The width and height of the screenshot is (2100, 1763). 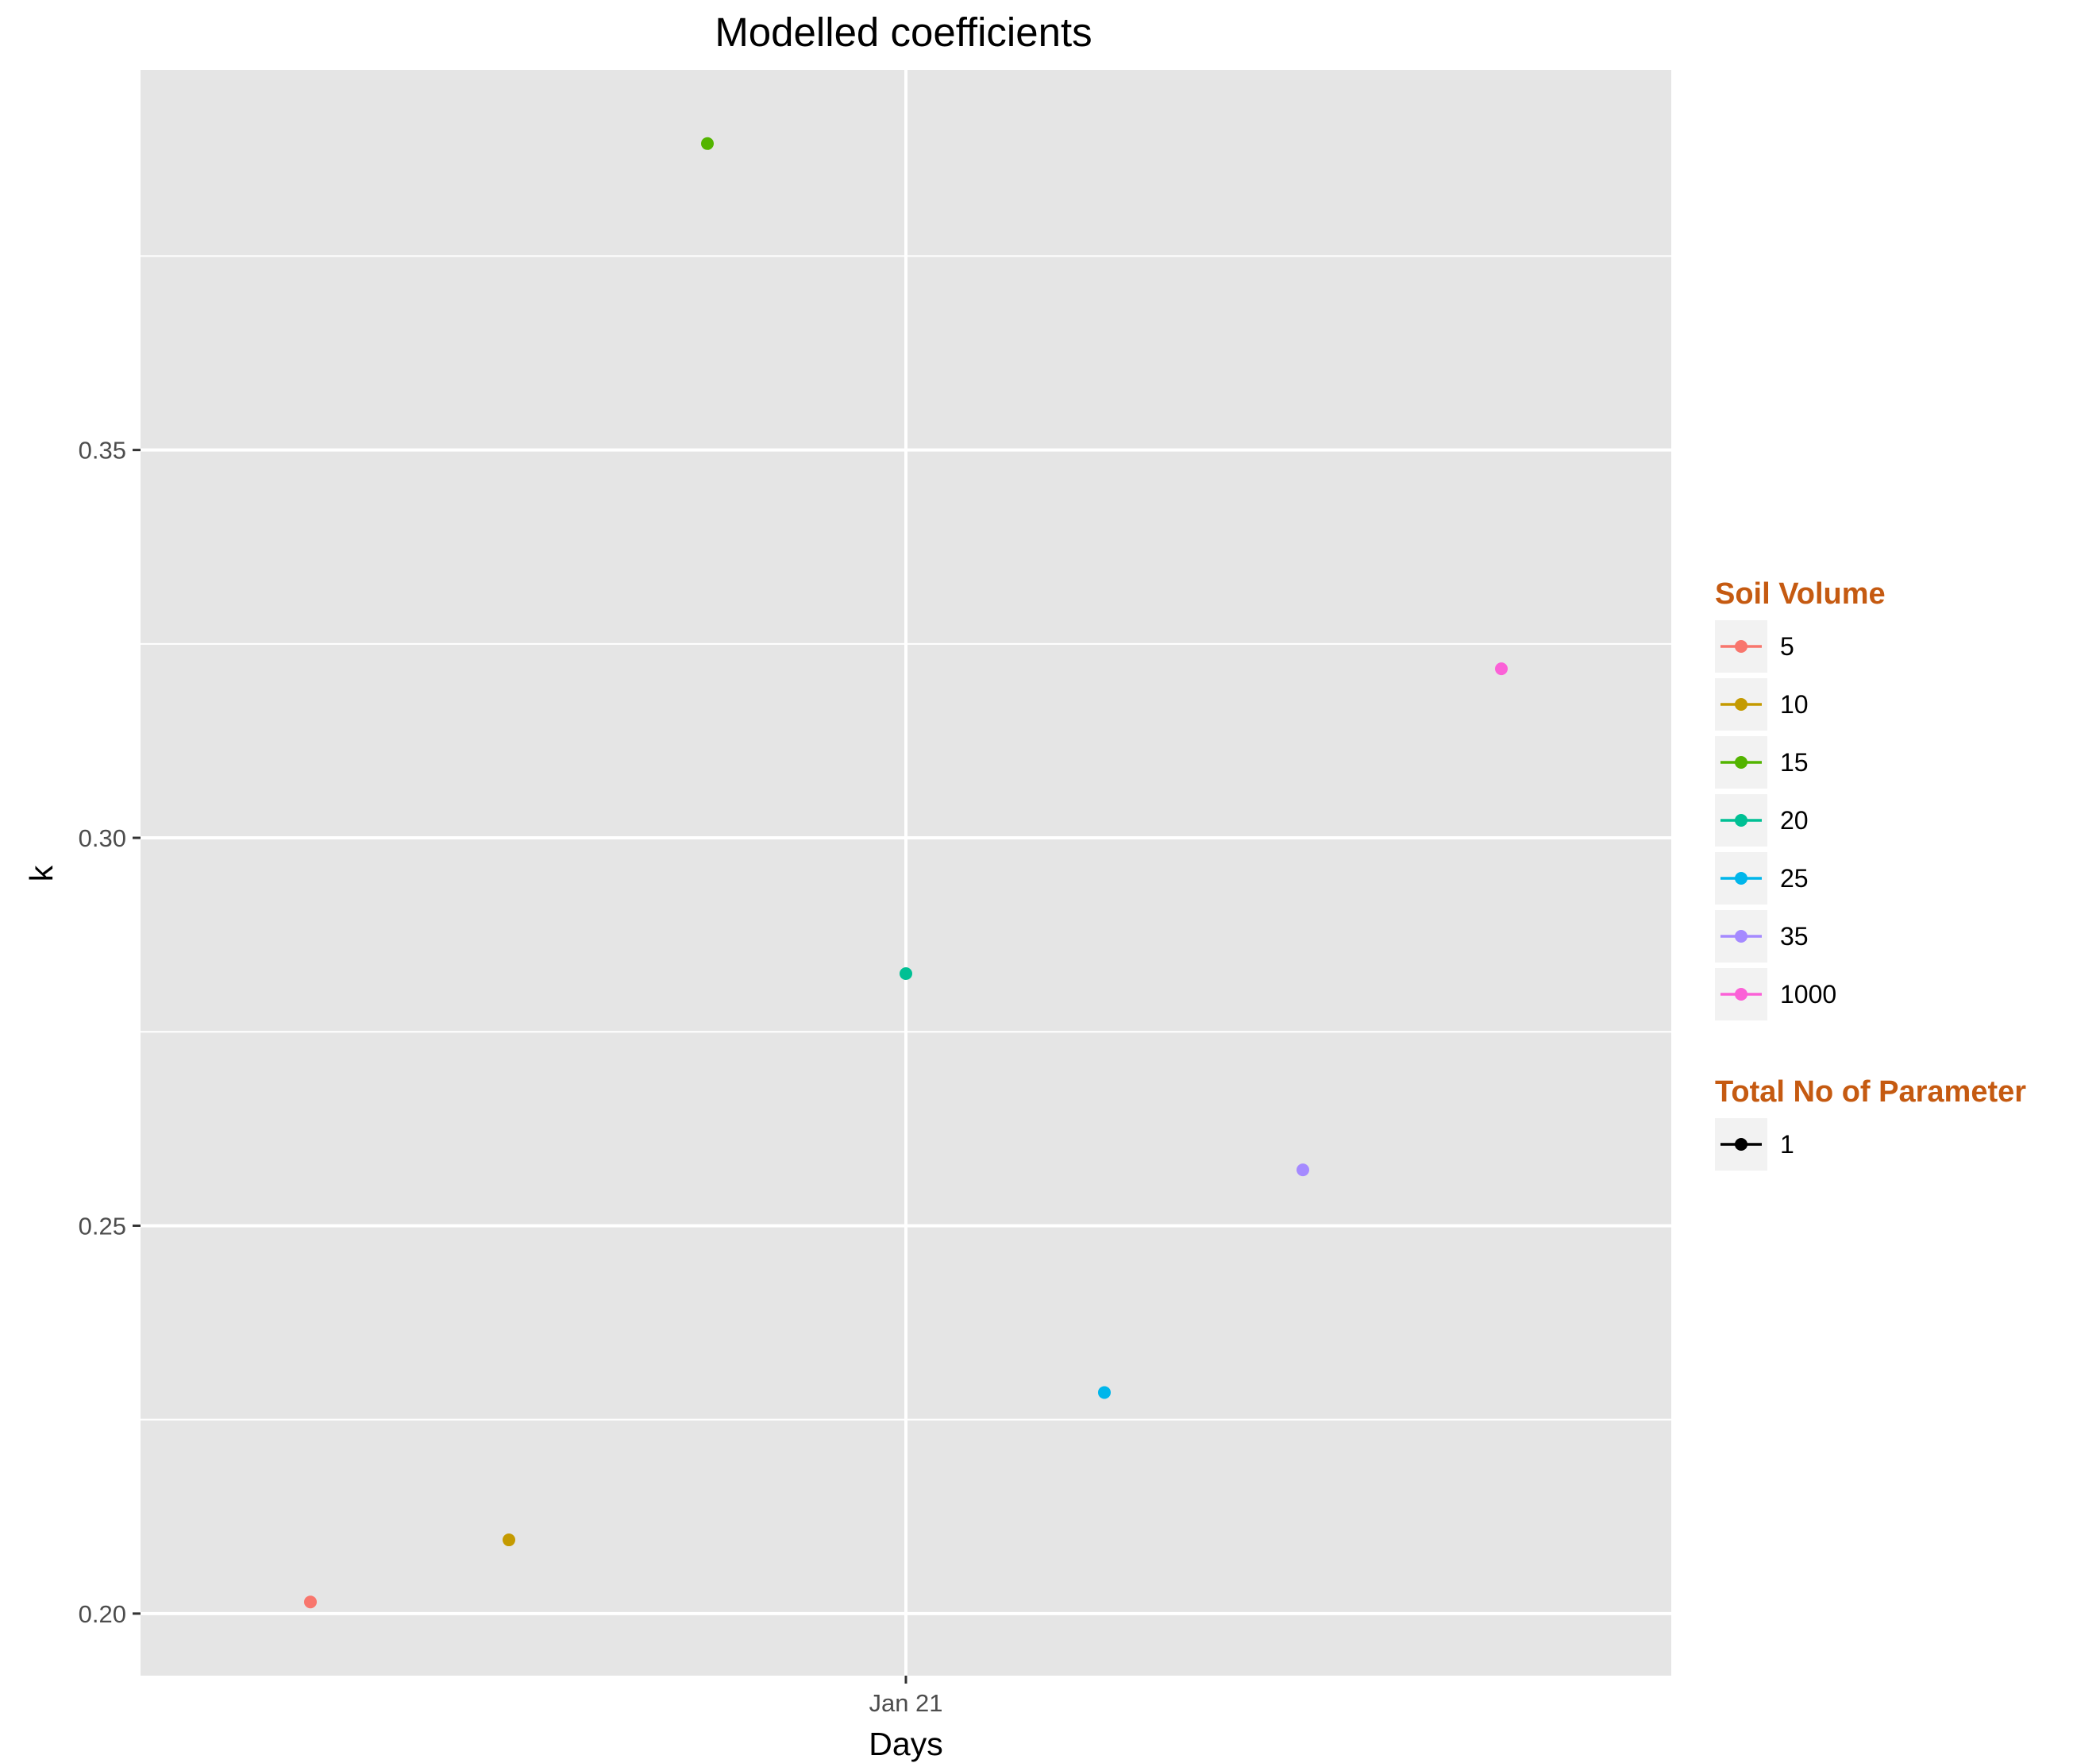 What do you see at coordinates (1794, 704) in the screenshot?
I see `legend-label: 10` at bounding box center [1794, 704].